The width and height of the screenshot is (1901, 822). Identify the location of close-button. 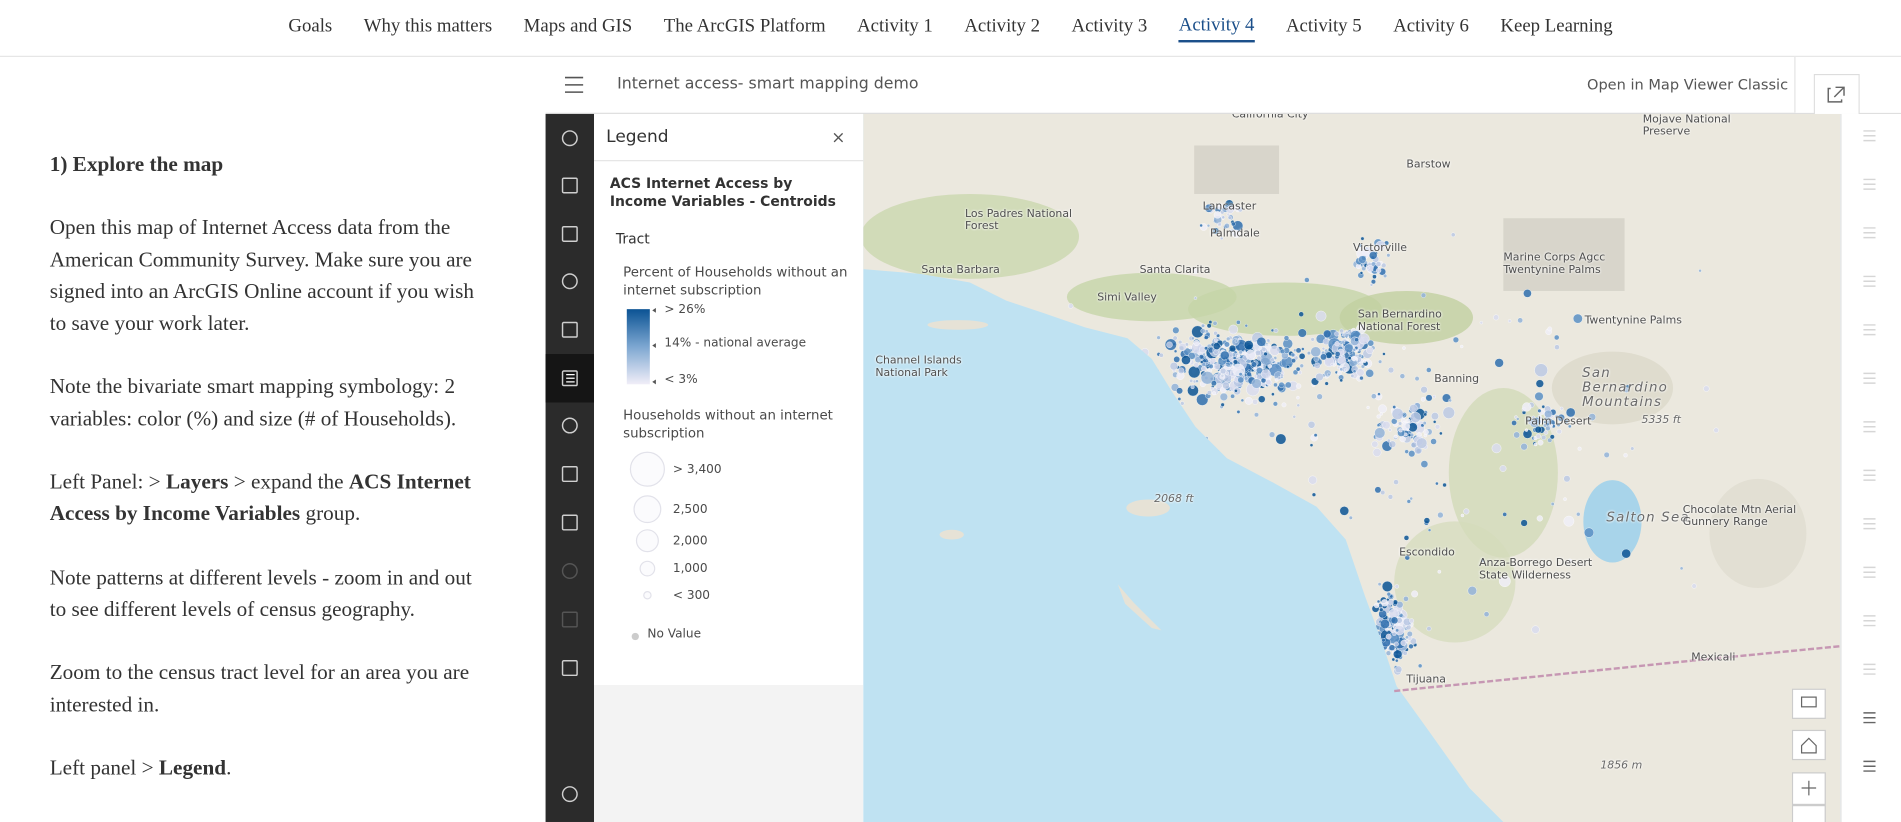
(838, 137).